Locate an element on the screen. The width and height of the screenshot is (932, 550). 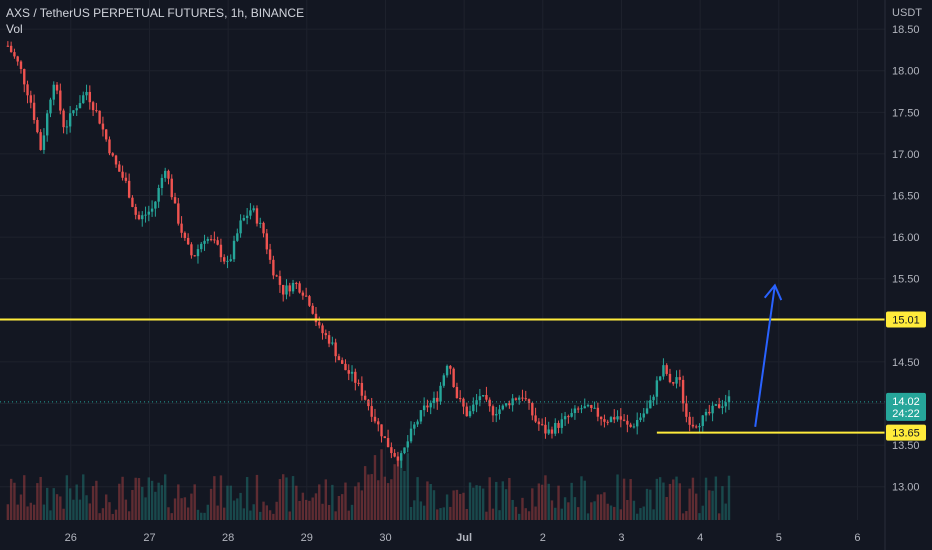
x-tick-label: Jul is located at coordinates (464, 538).